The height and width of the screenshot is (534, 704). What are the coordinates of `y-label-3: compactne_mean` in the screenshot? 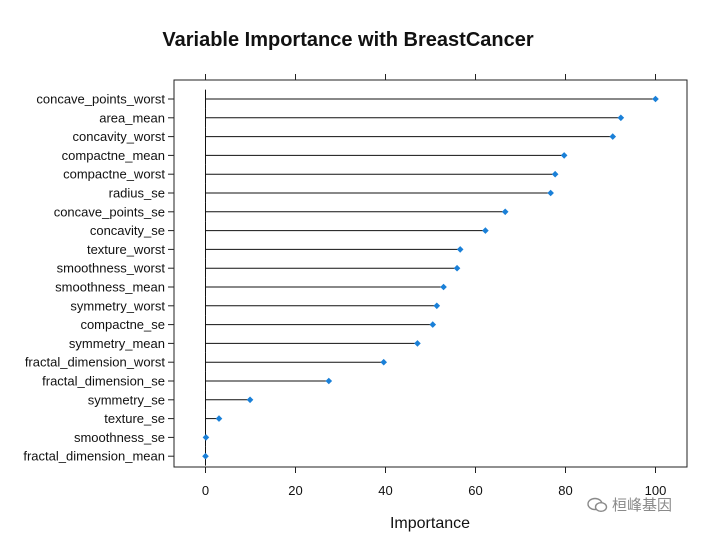 It's located at (113, 155).